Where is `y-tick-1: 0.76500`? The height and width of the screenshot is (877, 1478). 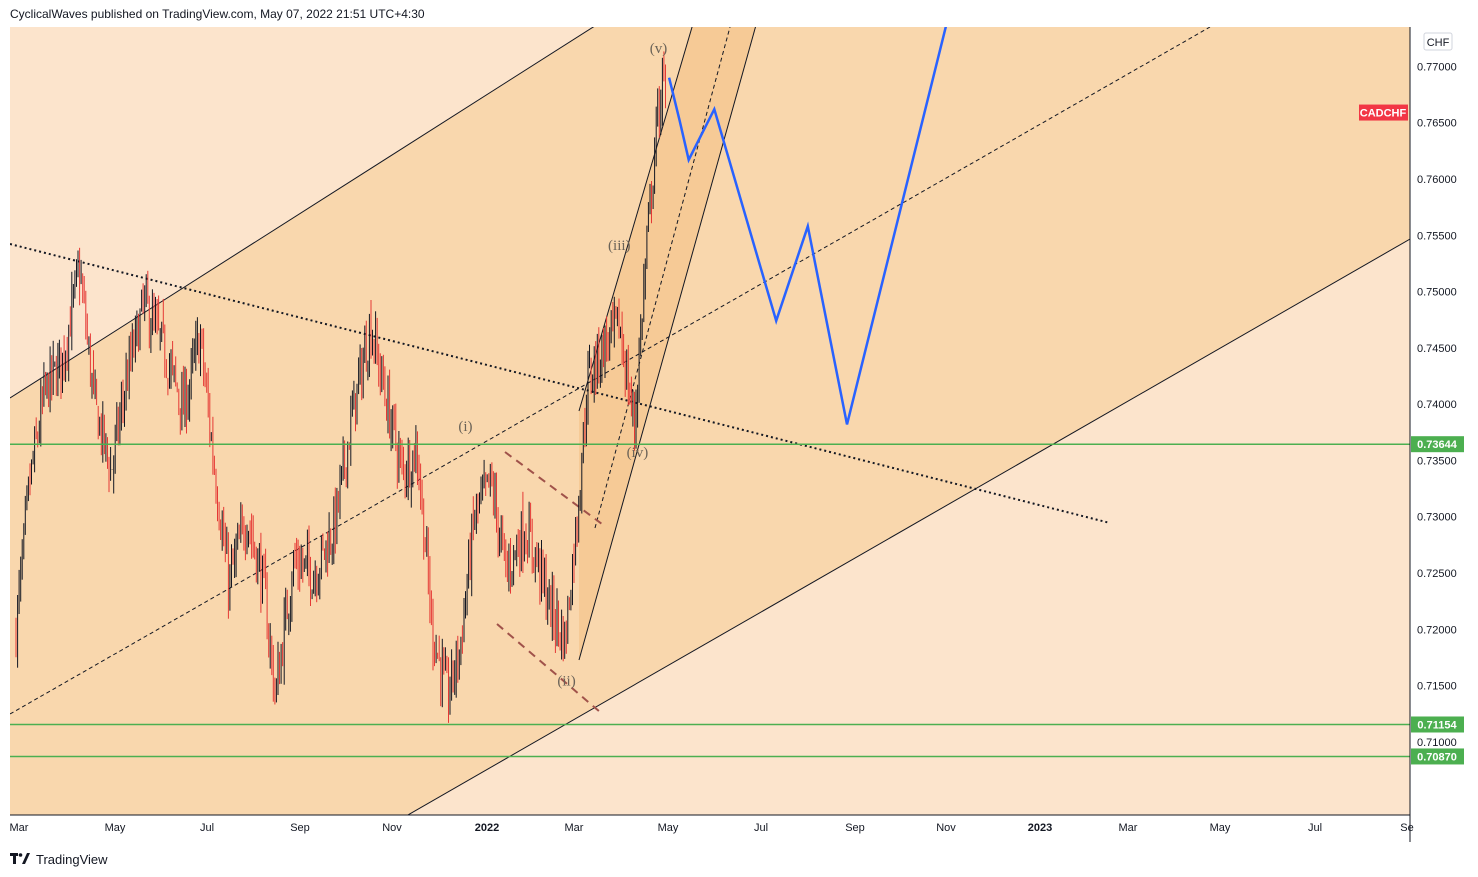
y-tick-1: 0.76500 is located at coordinates (1437, 124).